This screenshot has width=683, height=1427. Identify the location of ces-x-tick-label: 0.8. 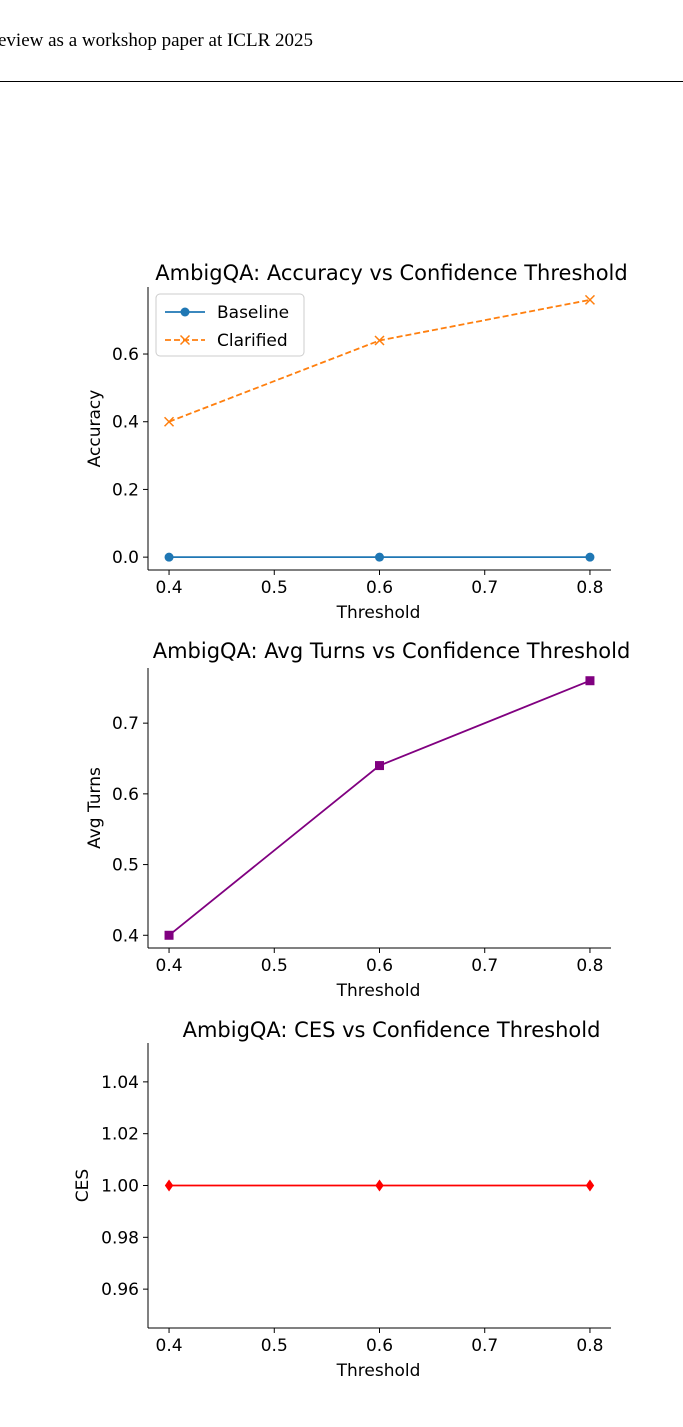
(589, 1346).